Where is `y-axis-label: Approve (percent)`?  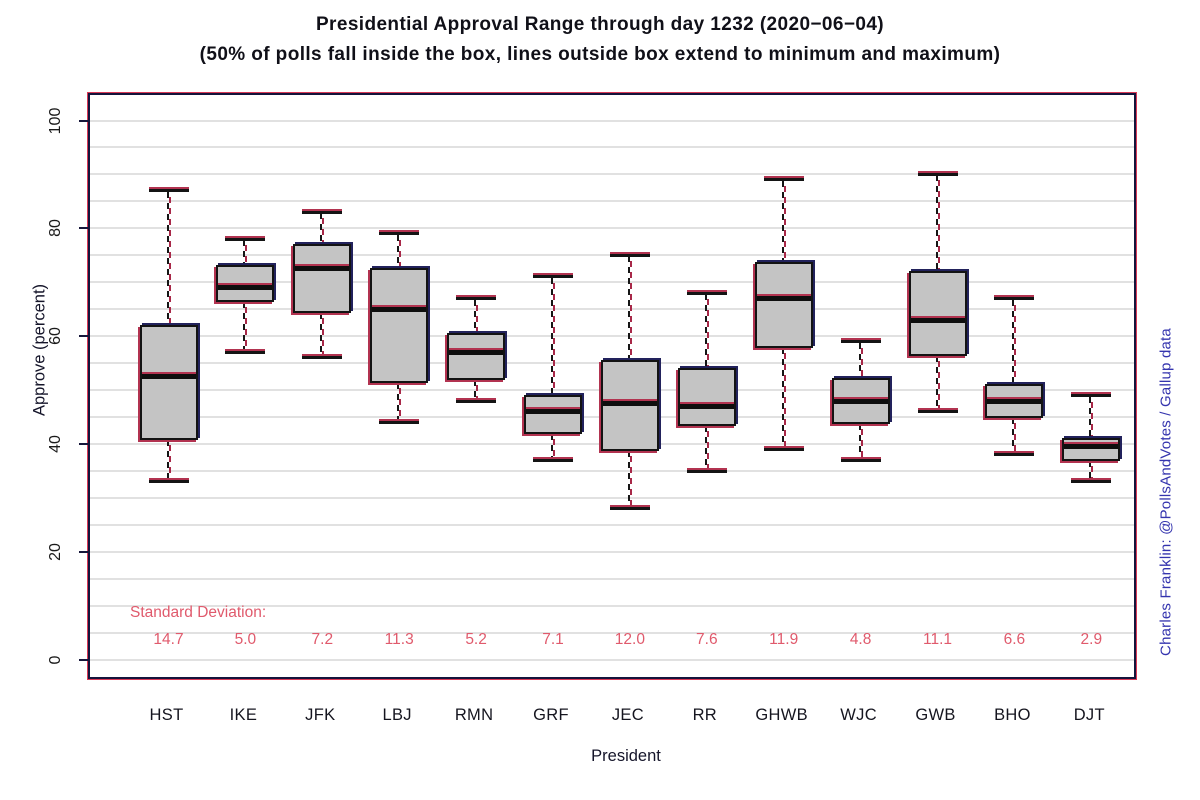
y-axis-label: Approve (percent) is located at coordinates (39, 350).